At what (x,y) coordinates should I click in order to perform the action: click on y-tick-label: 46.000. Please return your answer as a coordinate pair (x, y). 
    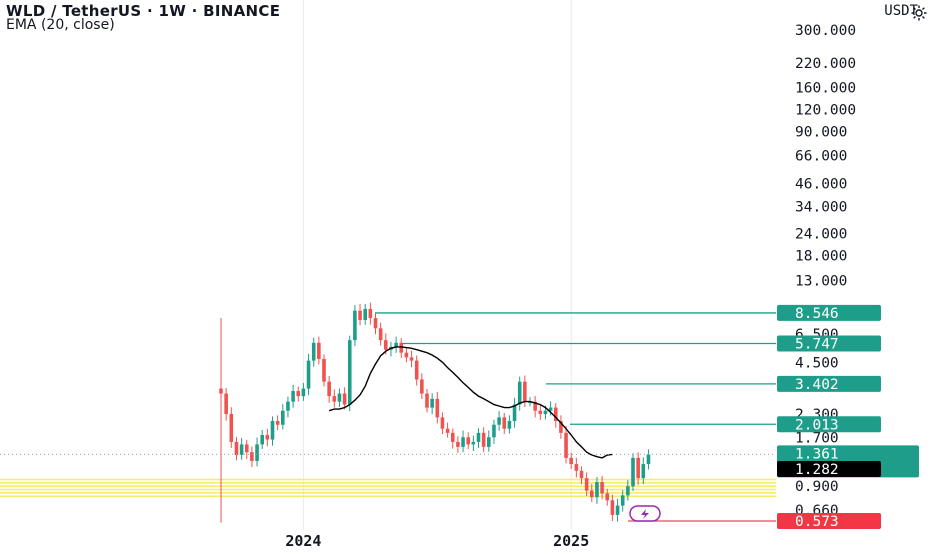
    Looking at the image, I should click on (821, 184).